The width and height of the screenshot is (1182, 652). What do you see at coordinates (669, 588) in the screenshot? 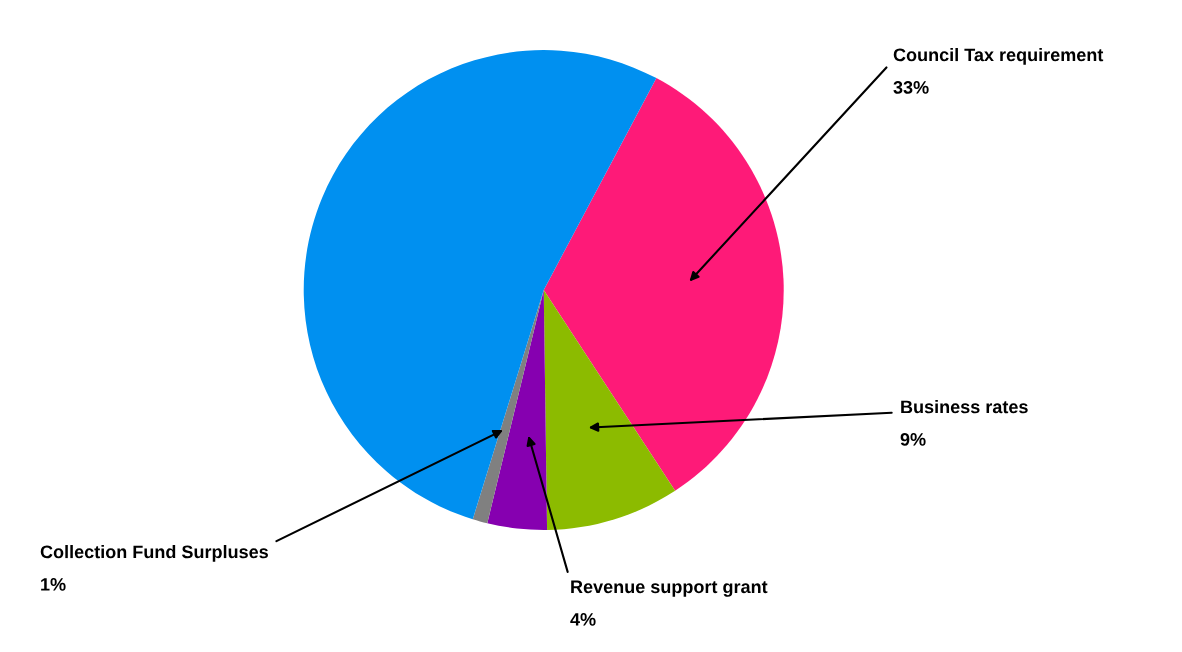
I see `slice-label: Revenue support grant` at bounding box center [669, 588].